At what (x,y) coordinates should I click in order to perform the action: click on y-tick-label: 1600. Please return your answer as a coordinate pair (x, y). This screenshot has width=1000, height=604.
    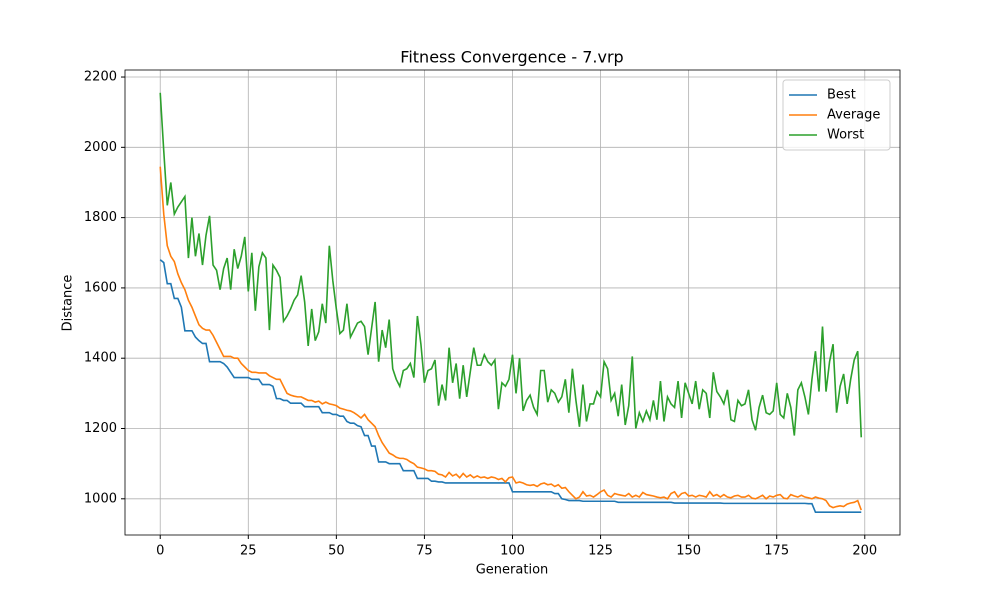
    Looking at the image, I should click on (100, 287).